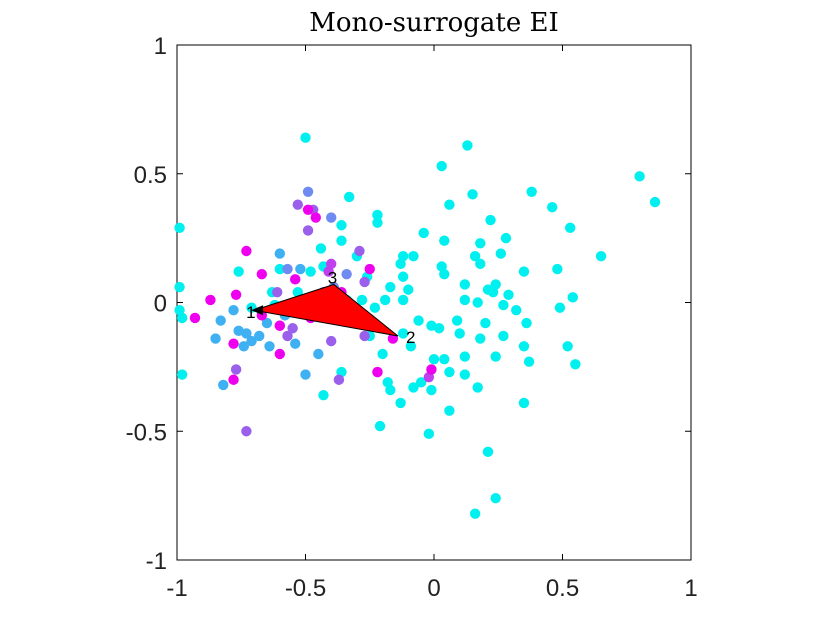 Image resolution: width=840 pixels, height=630 pixels. Describe the element at coordinates (176, 588) in the screenshot. I see `x-tick-label: -1` at that location.